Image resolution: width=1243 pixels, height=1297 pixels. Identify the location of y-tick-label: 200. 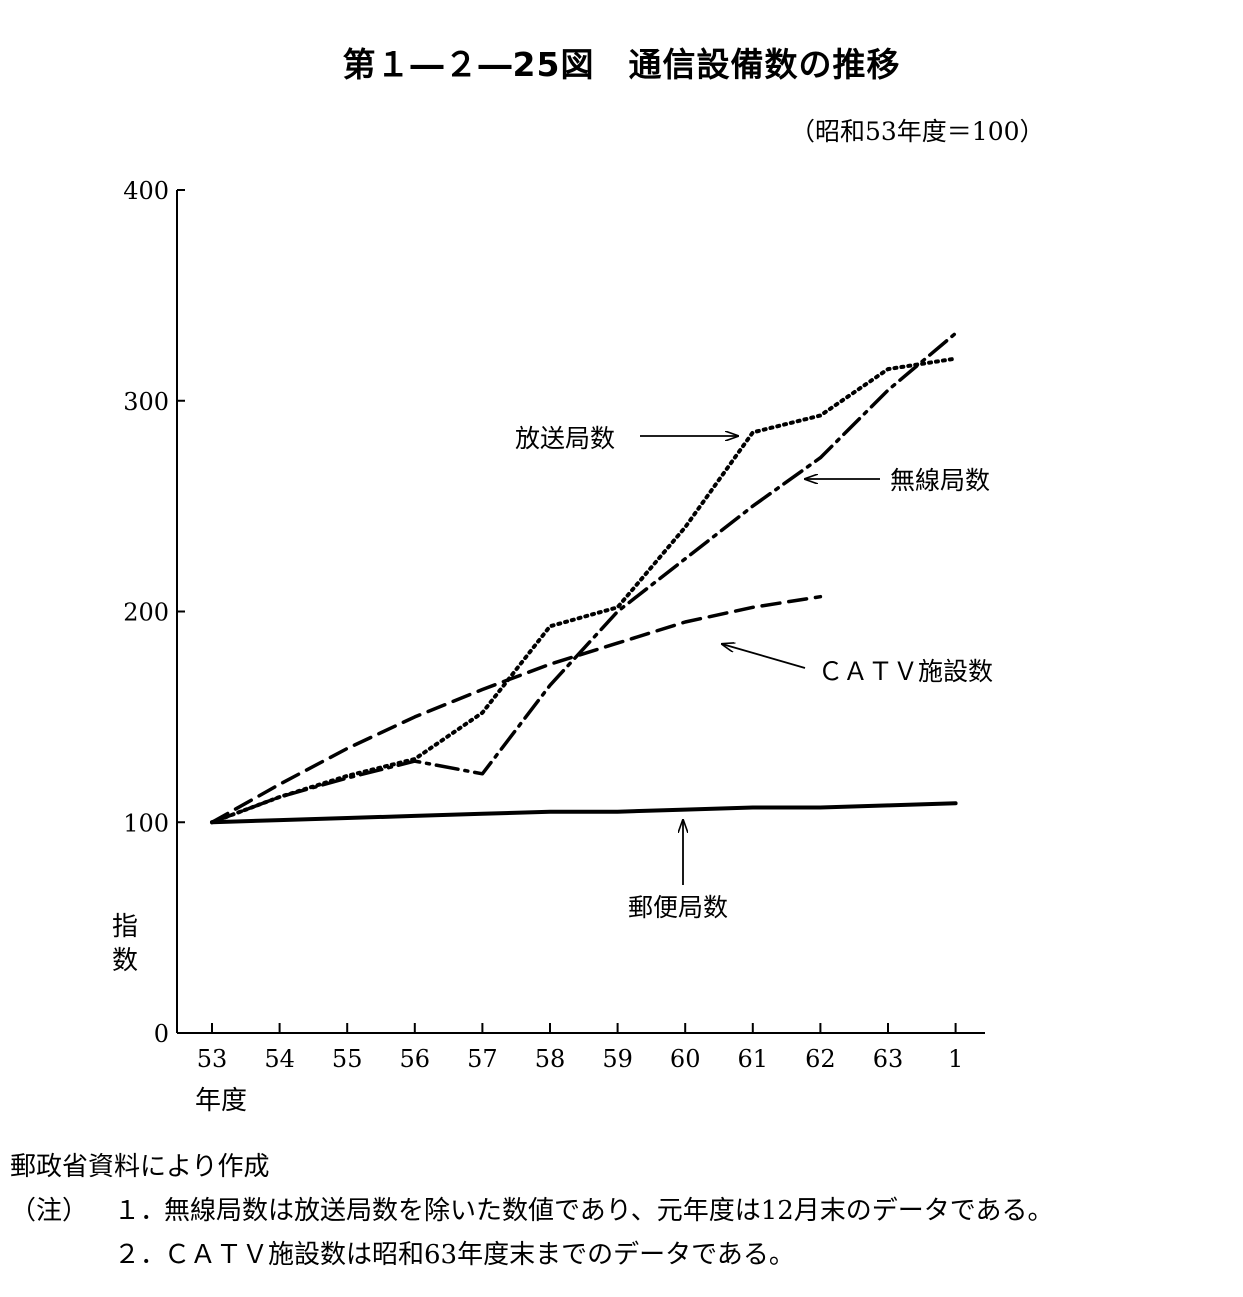
(146, 613).